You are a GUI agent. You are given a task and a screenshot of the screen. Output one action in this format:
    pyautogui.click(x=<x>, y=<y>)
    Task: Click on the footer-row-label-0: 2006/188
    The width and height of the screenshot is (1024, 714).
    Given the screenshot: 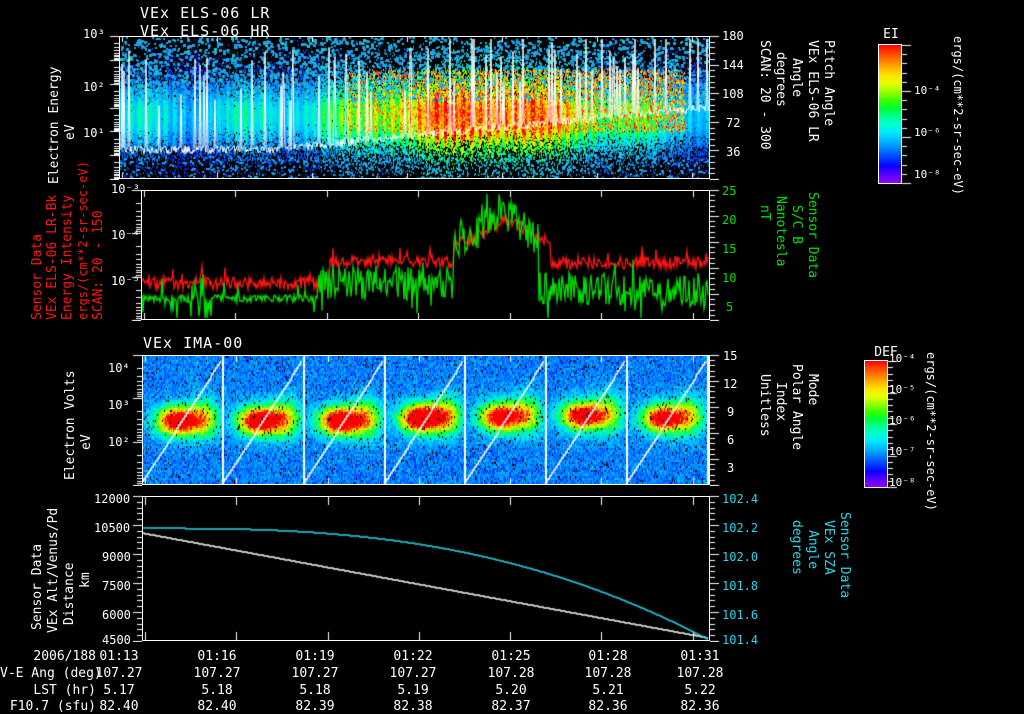 What is the action you would take?
    pyautogui.click(x=64, y=656)
    